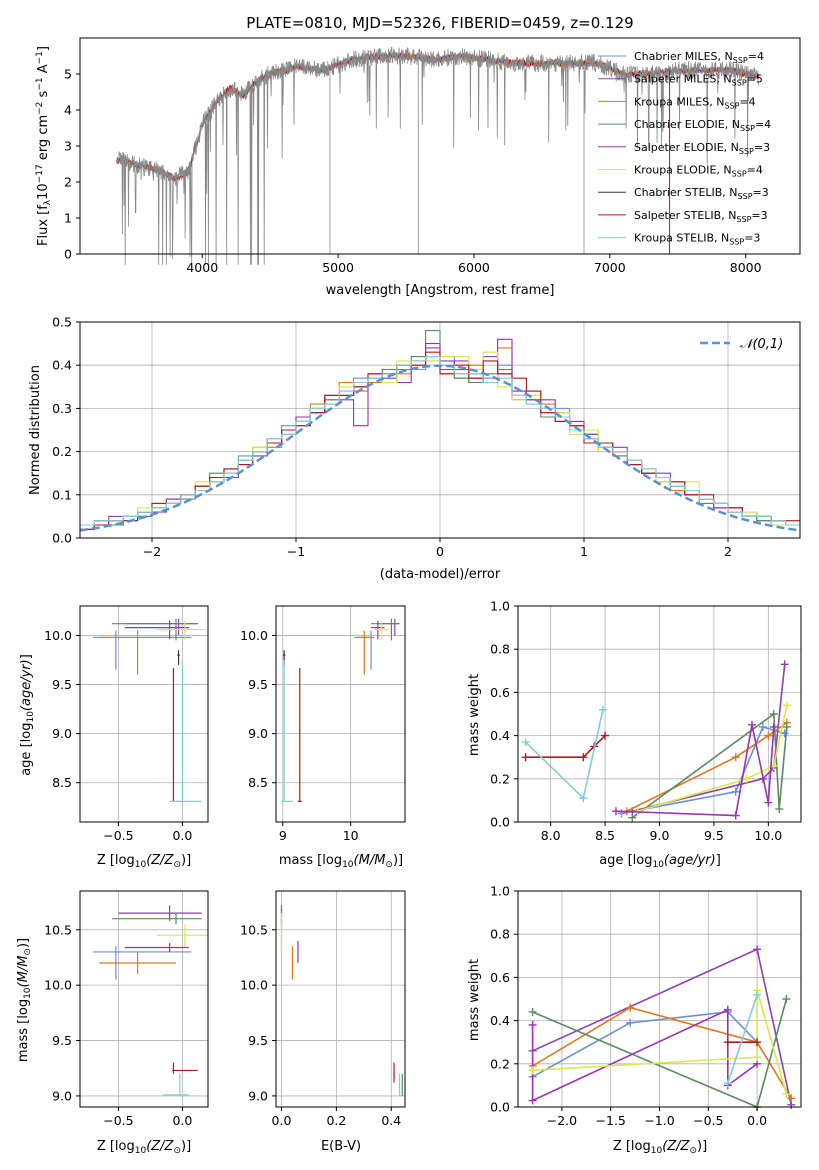 The width and height of the screenshot is (819, 1170). Describe the element at coordinates (62, 538) in the screenshot. I see `y-tick-label: 0.0` at that location.